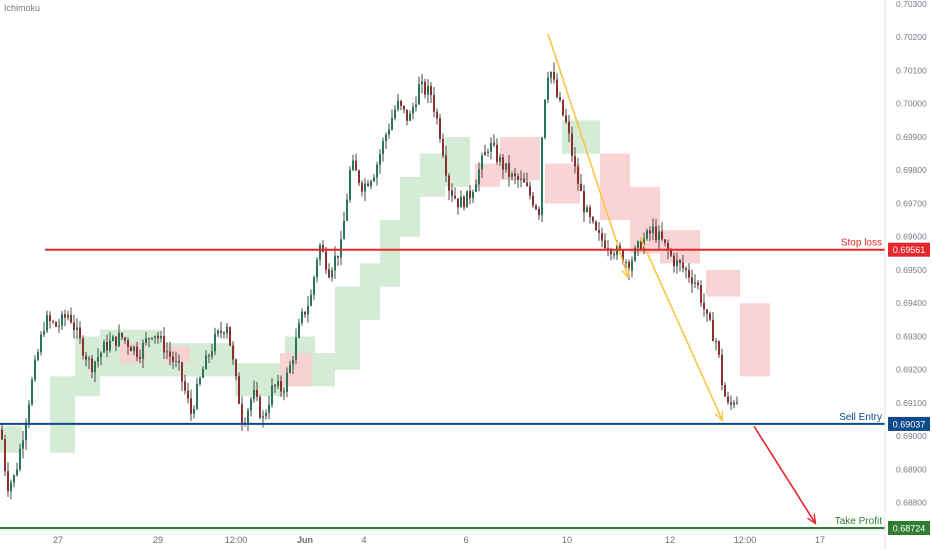 This screenshot has width=932, height=550. I want to click on y-tick-label: 0.70000, so click(911, 104).